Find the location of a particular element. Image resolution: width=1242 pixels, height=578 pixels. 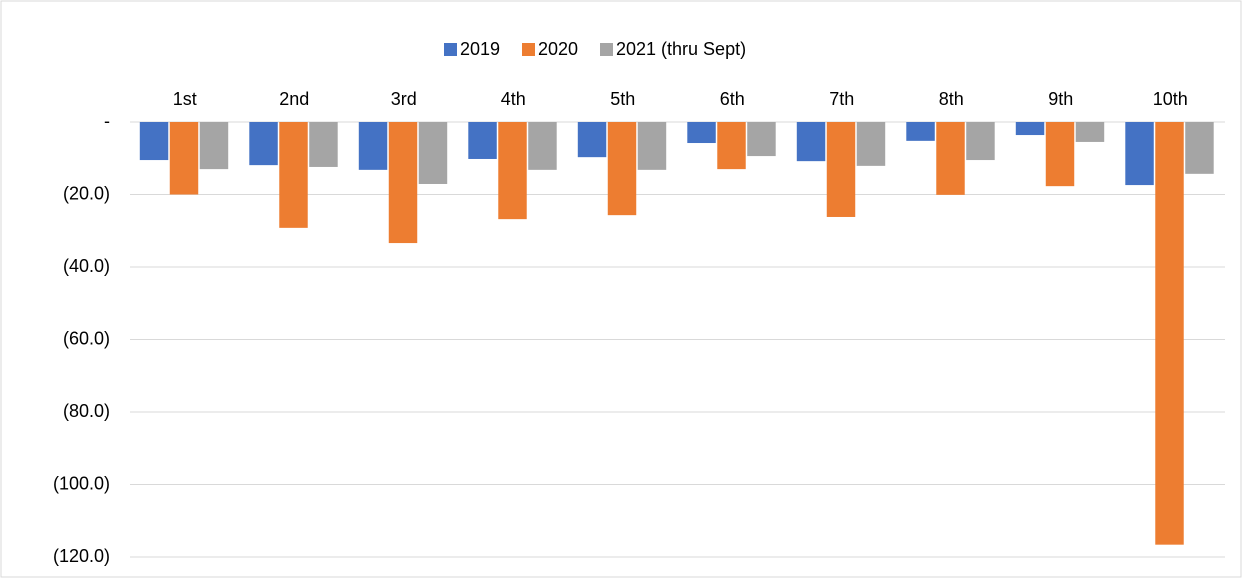

y-tick-label: (60.0) is located at coordinates (86, 338).